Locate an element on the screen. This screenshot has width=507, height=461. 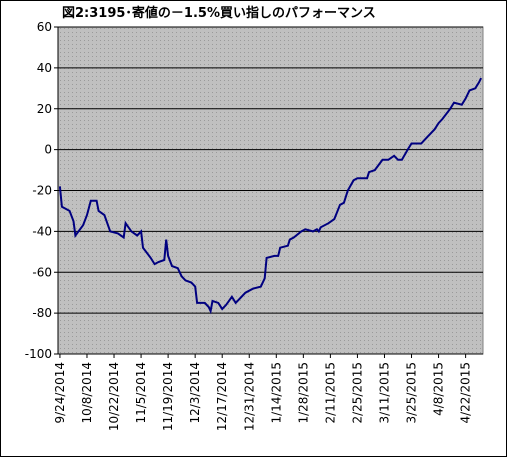
x-tick-label: 11/19/2014 is located at coordinates (168, 396).